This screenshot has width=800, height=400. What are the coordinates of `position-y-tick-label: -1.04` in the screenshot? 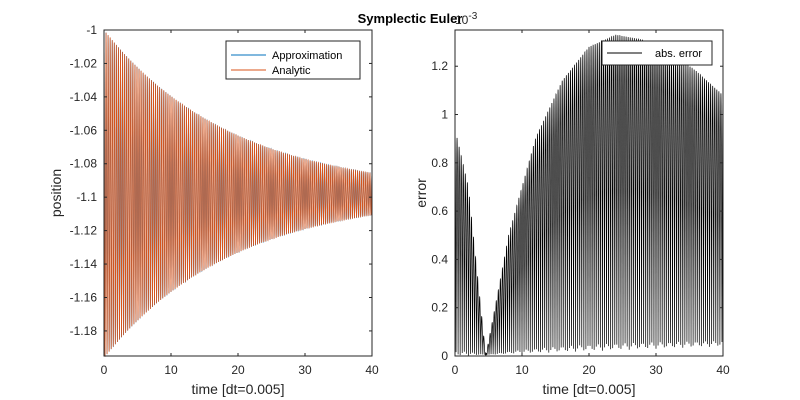 It's located at (84, 97).